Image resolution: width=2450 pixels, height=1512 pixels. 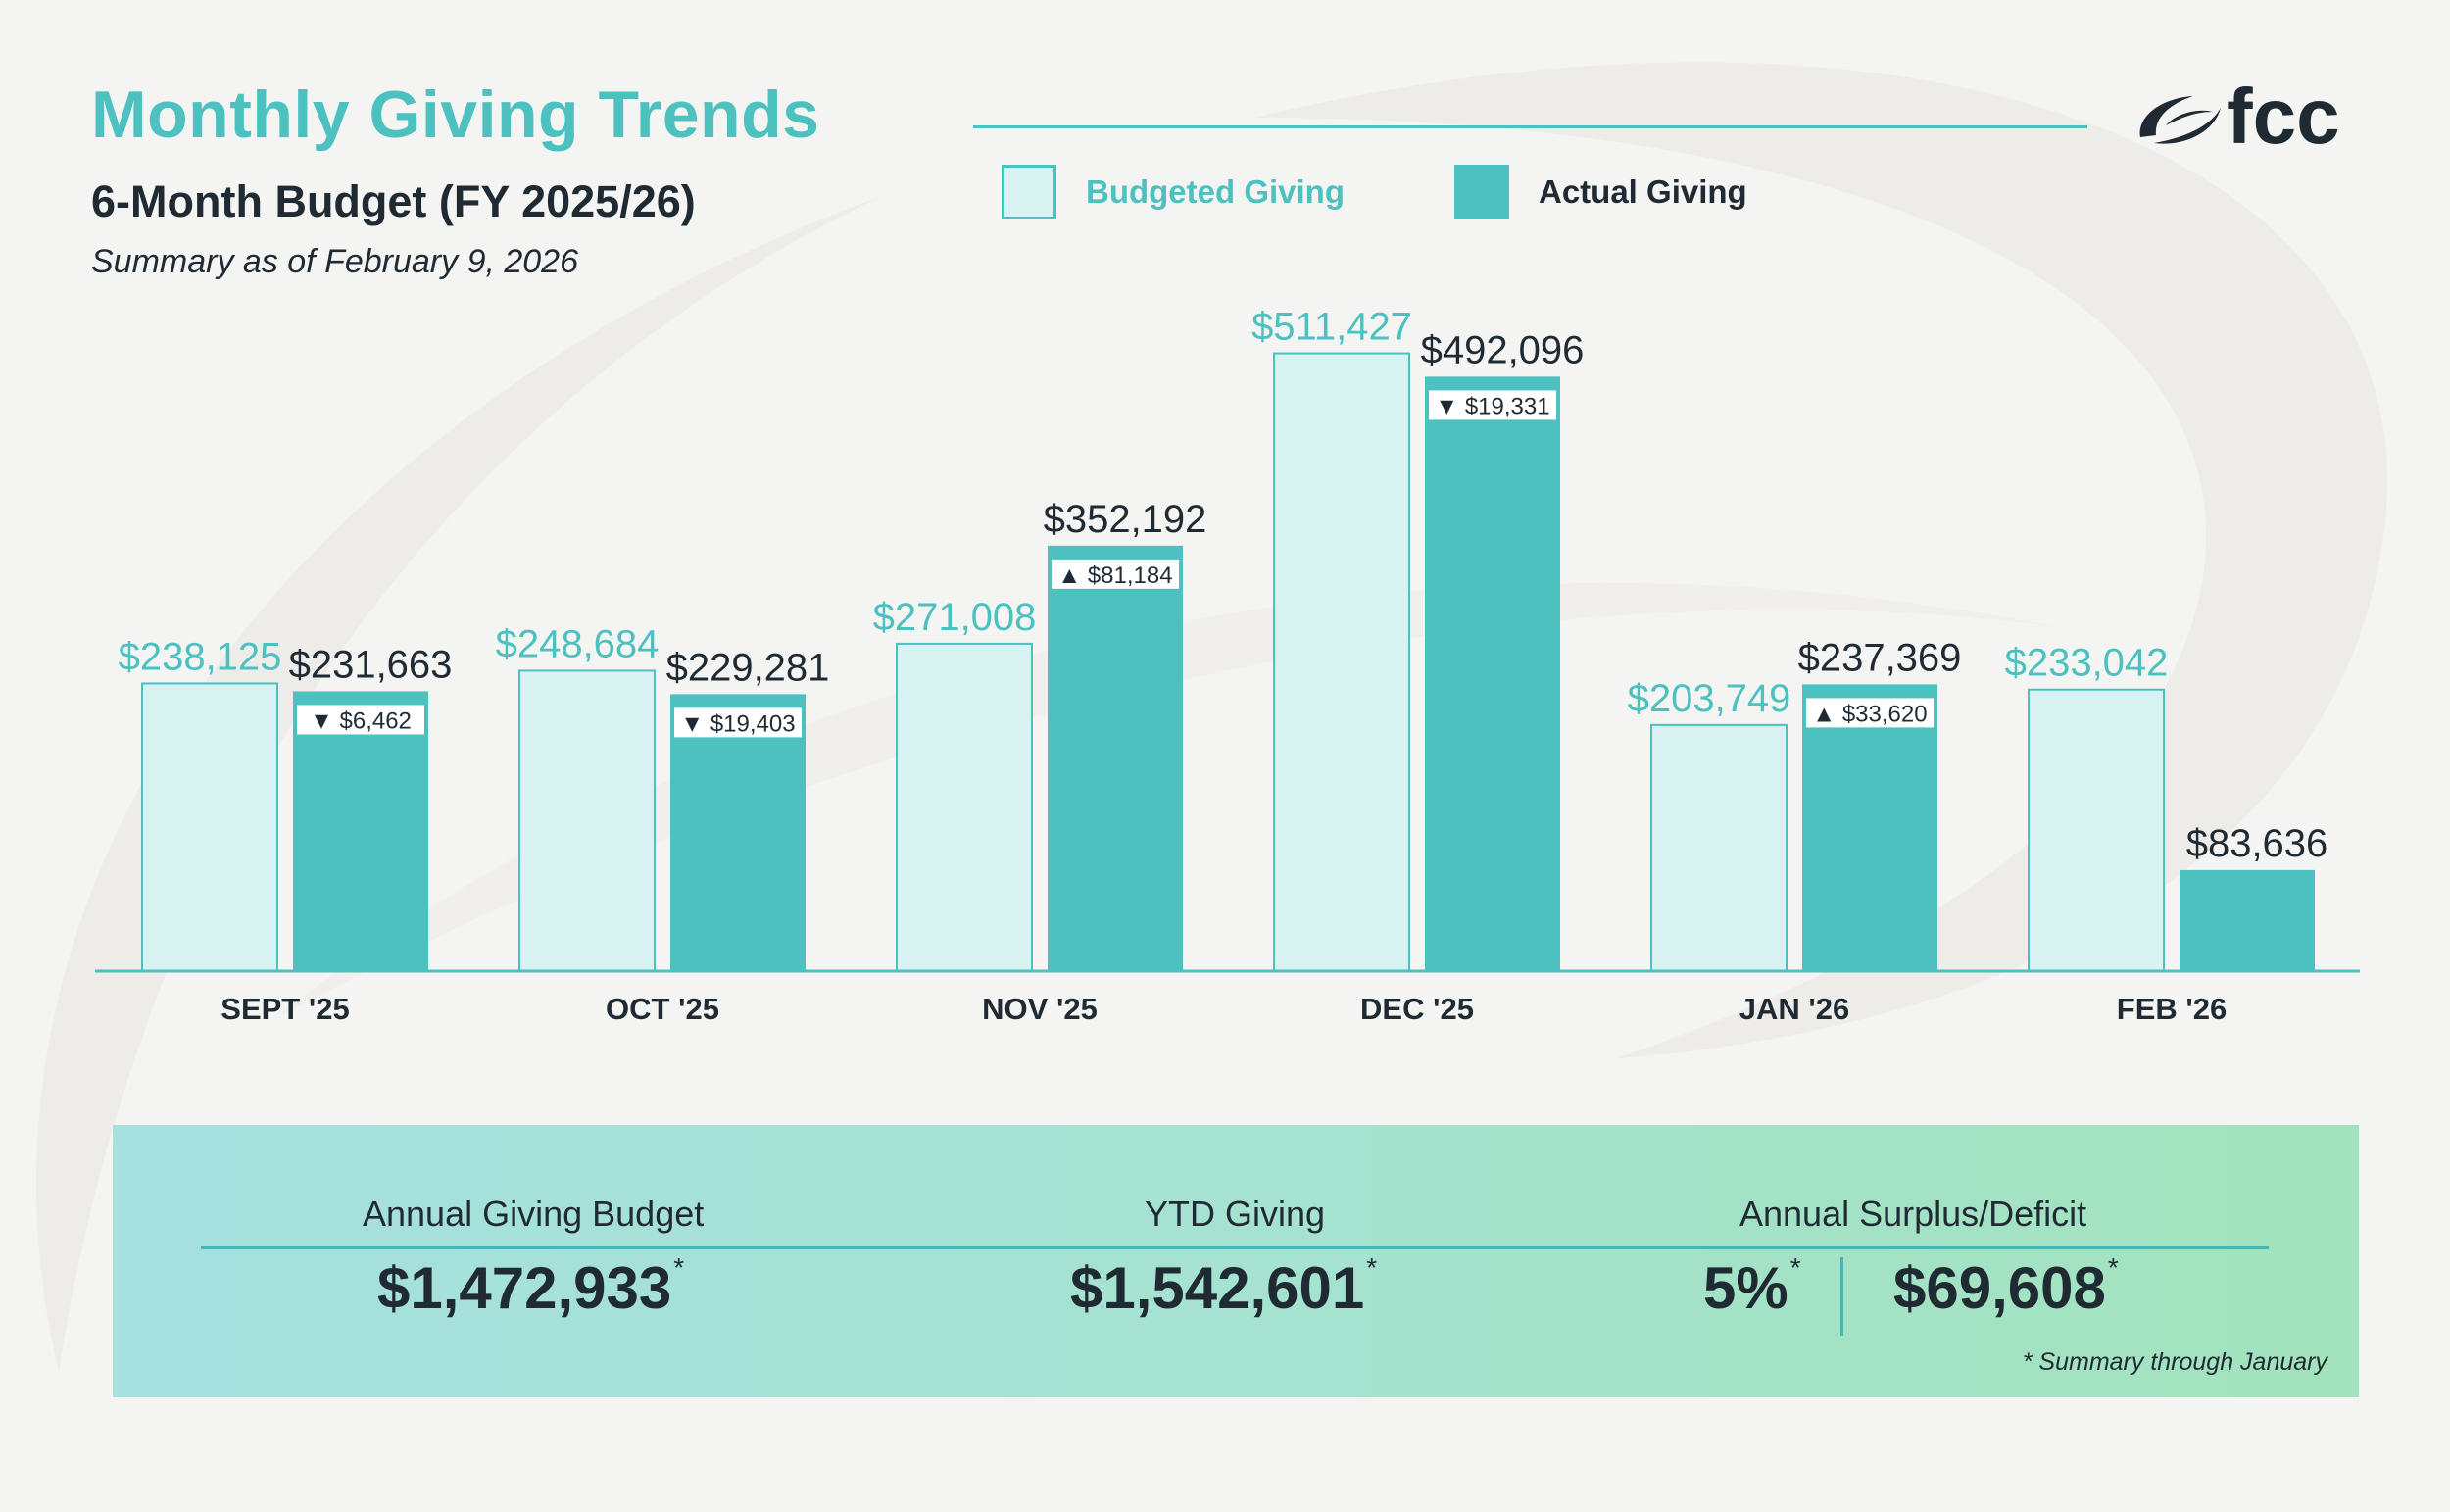 What do you see at coordinates (955, 617) in the screenshot?
I see `bar-label-budgeted: $271,008` at bounding box center [955, 617].